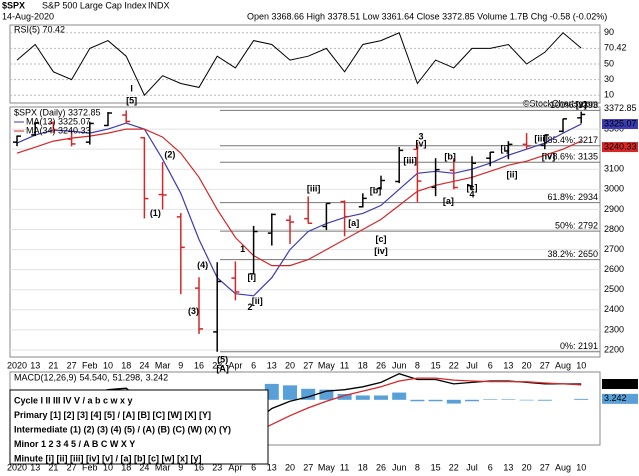 The width and height of the screenshot is (639, 476). I want to click on x-tick-label: May, so click(327, 365).